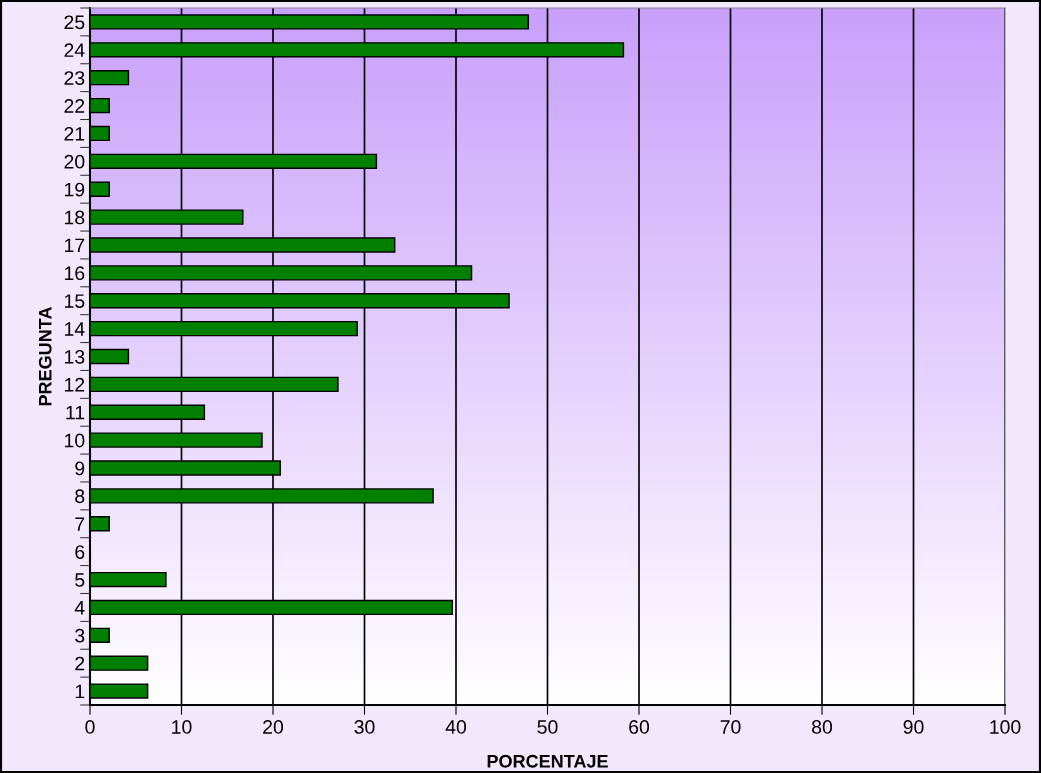 Image resolution: width=1041 pixels, height=773 pixels. Describe the element at coordinates (80, 580) in the screenshot. I see `y-tick-label: 5` at that location.